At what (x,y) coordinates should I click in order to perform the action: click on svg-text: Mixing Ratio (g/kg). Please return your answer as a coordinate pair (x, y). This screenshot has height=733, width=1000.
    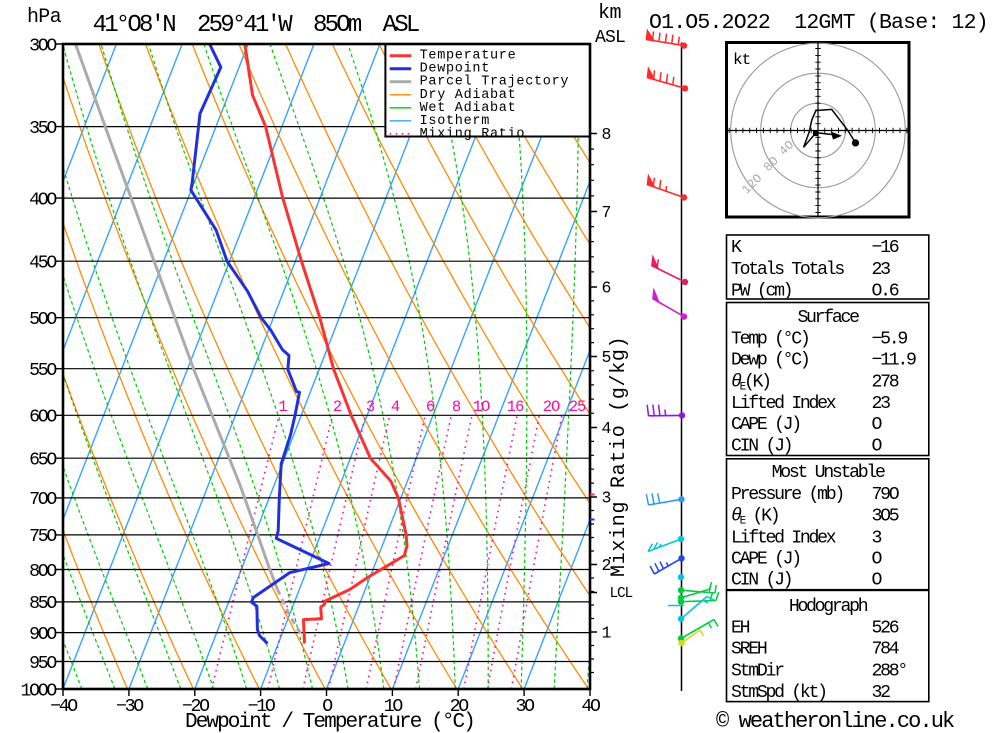
    Looking at the image, I should click on (619, 456).